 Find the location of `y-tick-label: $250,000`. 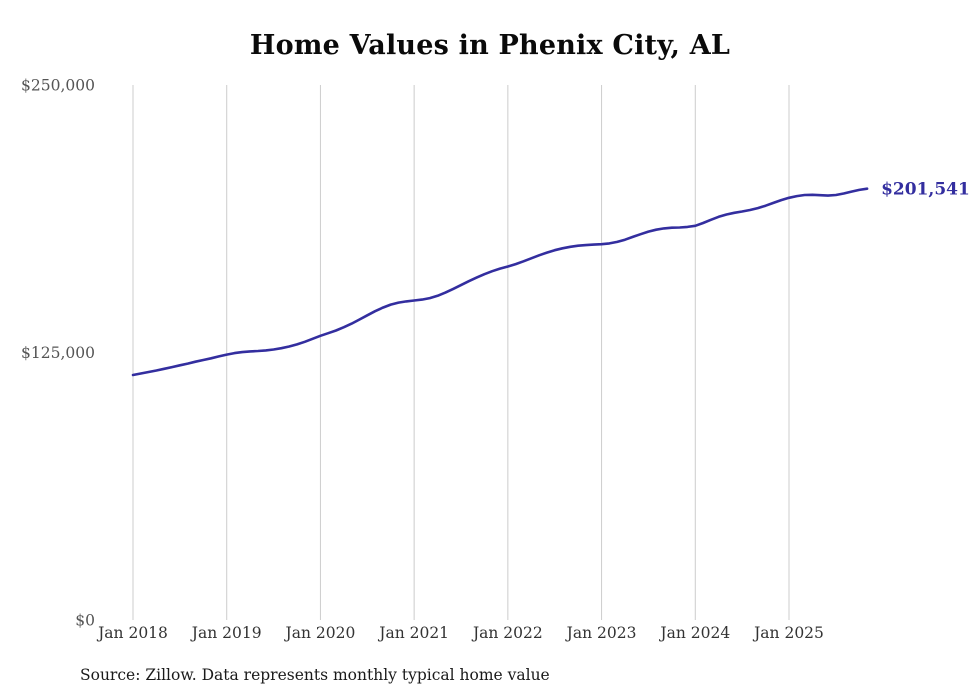

y-tick-label: $250,000 is located at coordinates (58, 85).